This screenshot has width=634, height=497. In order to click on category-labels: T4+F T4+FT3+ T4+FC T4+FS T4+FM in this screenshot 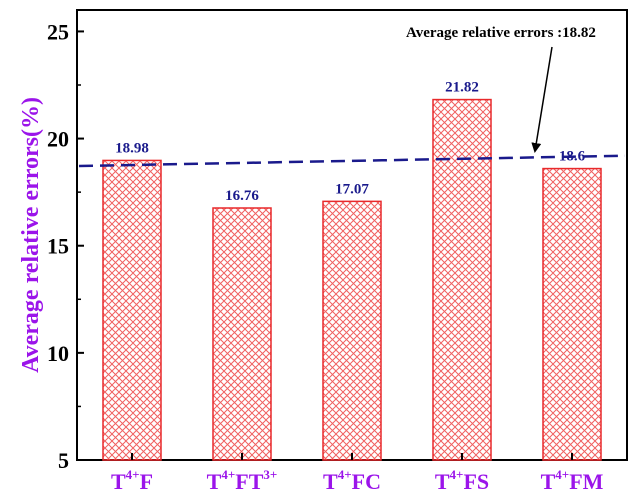, I will do `click(357, 480)`.